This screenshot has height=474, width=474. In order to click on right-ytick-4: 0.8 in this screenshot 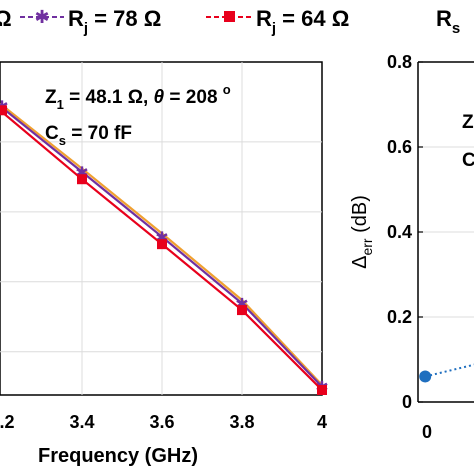, I will do `click(399, 62)`.